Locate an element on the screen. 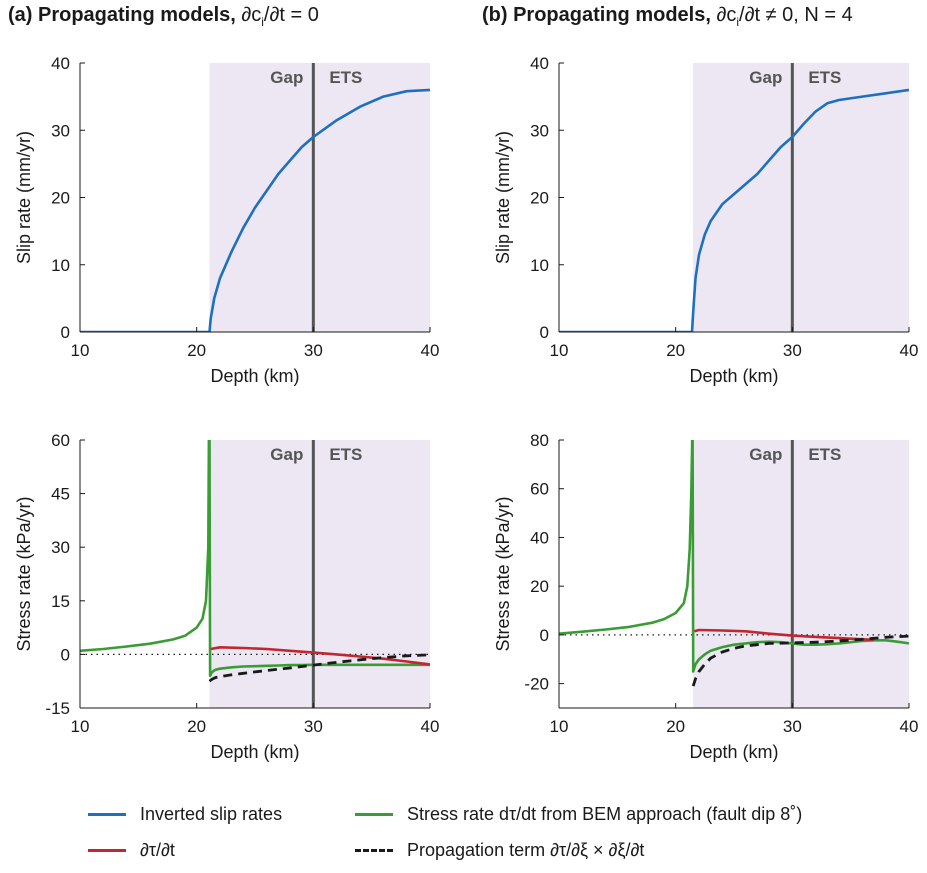 The image size is (927, 873). legend-label-slip: Inverted slip rates is located at coordinates (211, 814).